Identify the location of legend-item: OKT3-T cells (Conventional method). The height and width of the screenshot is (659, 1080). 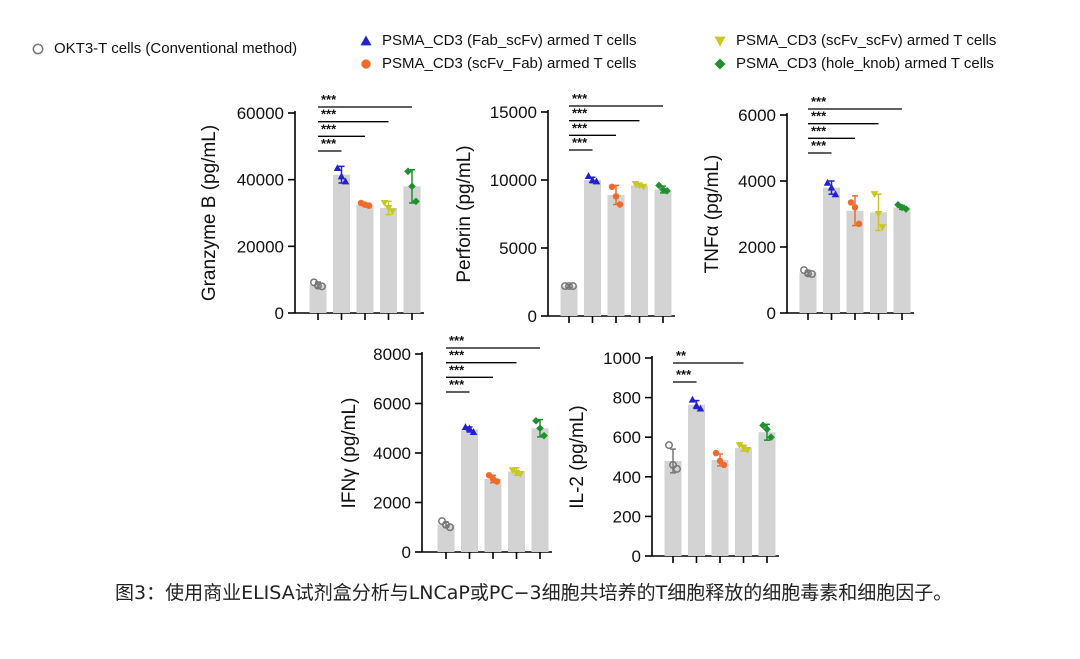
(163, 48).